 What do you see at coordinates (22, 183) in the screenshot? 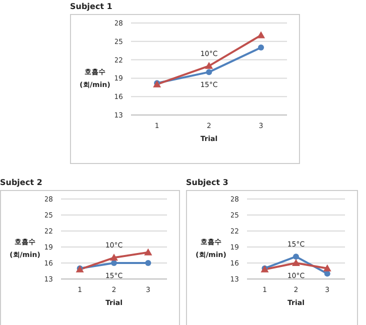
I see `chart-title: Subject 2` at bounding box center [22, 183].